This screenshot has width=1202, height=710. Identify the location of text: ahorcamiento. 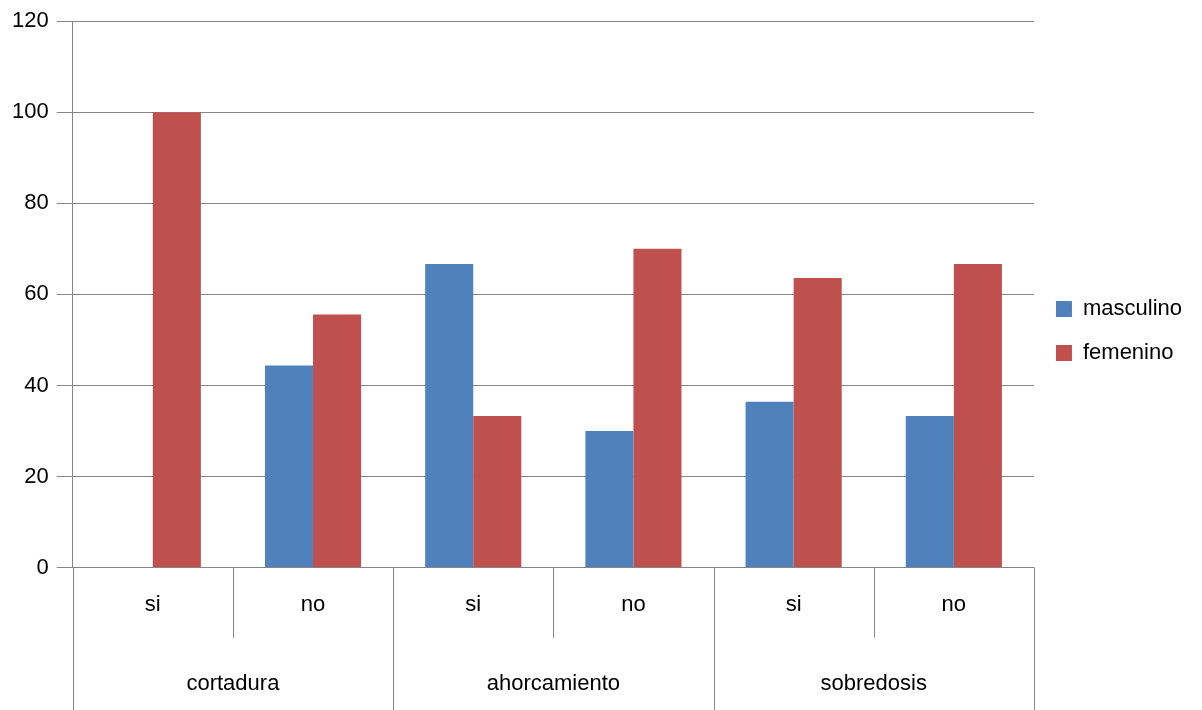
(553, 683).